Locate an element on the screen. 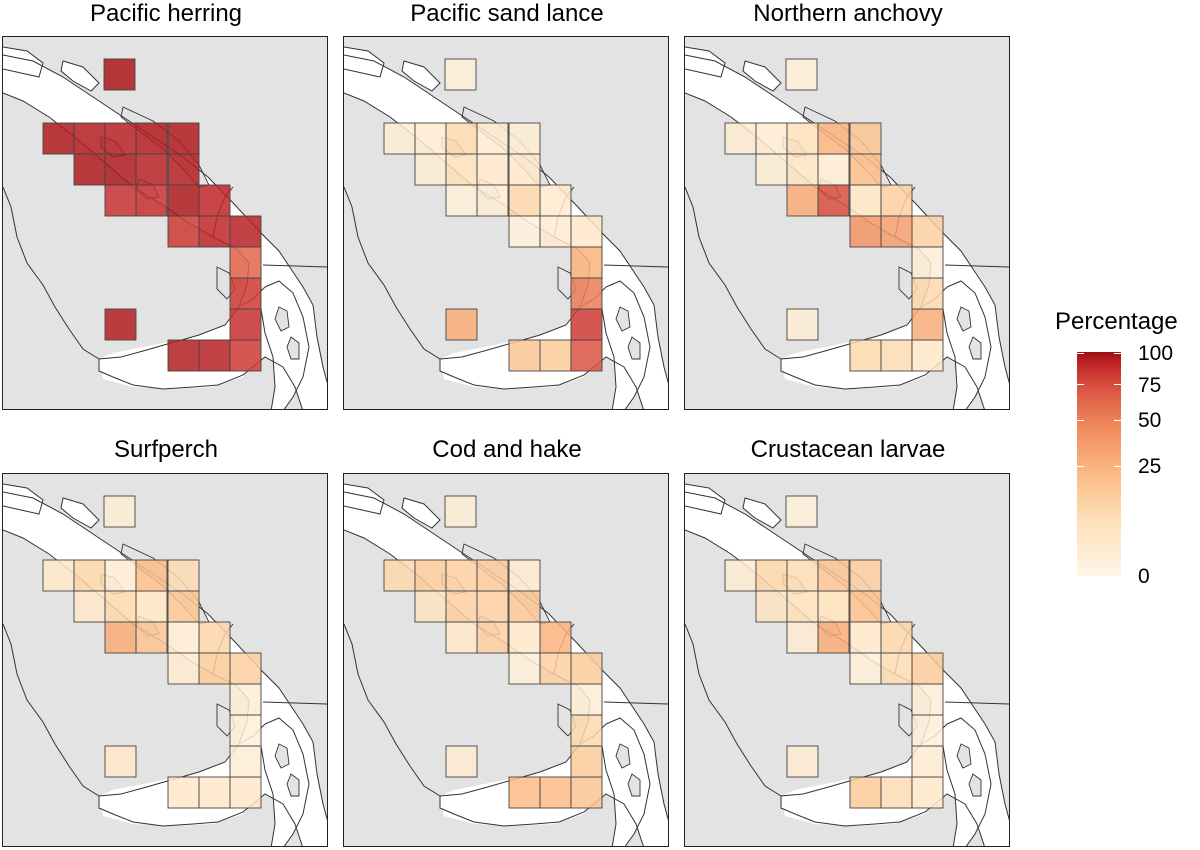 The width and height of the screenshot is (1200, 850). legend-tick-100: 100 is located at coordinates (1156, 353).